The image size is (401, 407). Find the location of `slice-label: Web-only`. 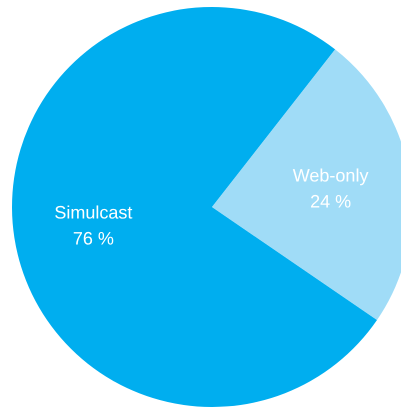

slice-label: Web-only is located at coordinates (330, 176).